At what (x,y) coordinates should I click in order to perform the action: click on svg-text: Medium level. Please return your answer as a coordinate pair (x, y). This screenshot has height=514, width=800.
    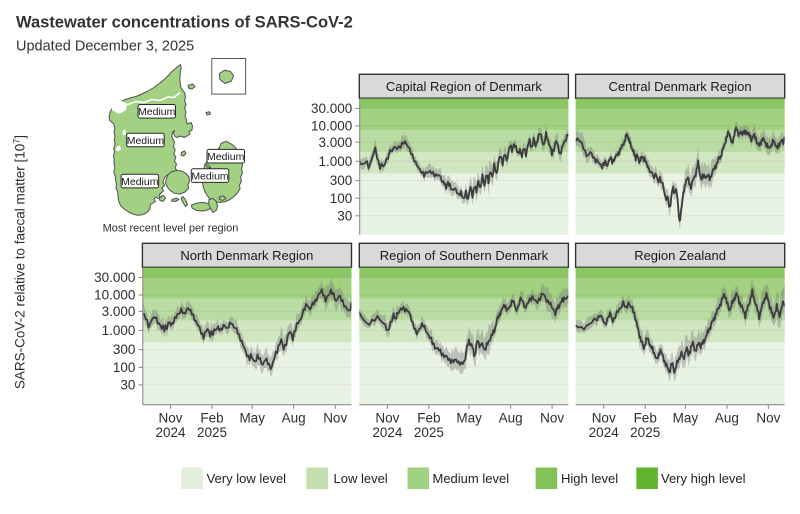
    Looking at the image, I should click on (471, 478).